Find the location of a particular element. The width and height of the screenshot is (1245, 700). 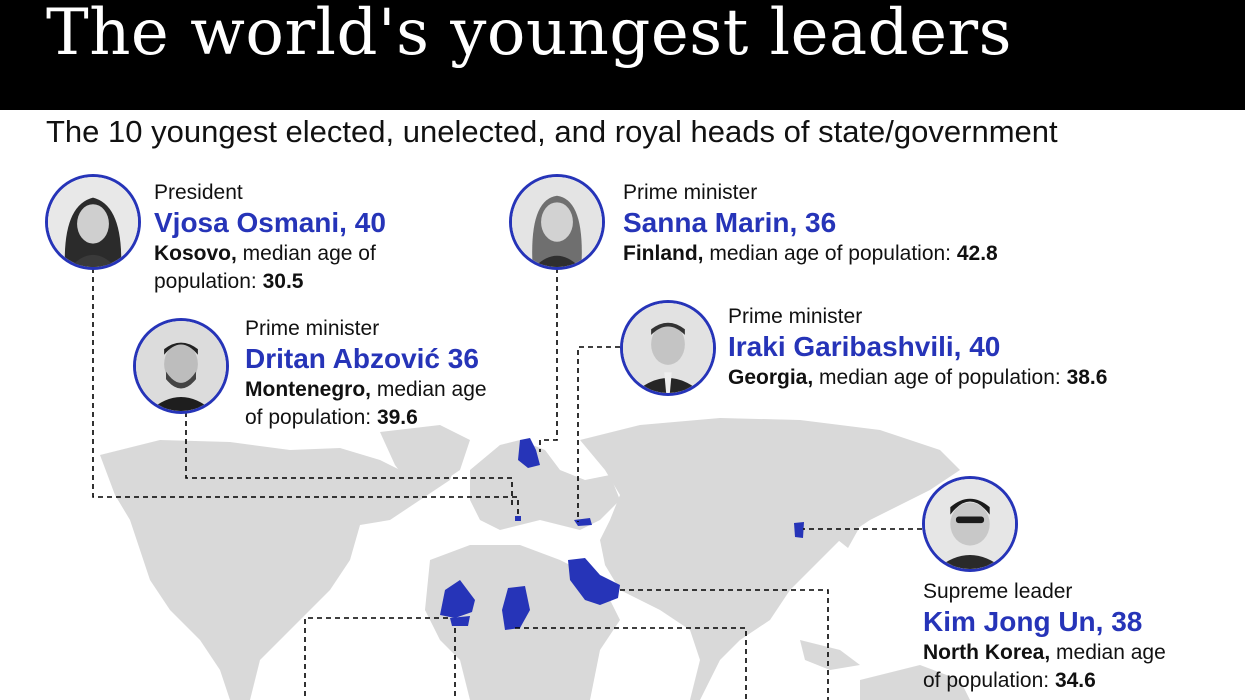

highlighted-countries is located at coordinates (622, 534).